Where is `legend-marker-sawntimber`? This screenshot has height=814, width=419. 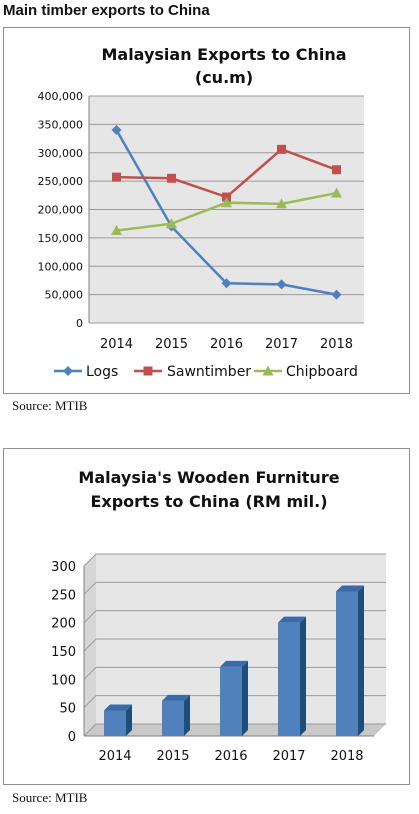 legend-marker-sawntimber is located at coordinates (148, 371).